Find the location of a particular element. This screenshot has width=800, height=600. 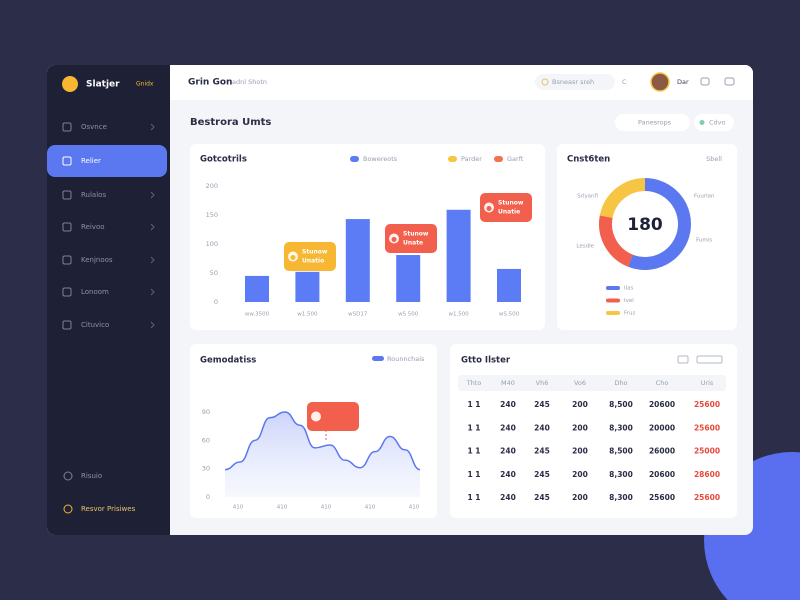

x-tick-label: wSD17 is located at coordinates (358, 315).